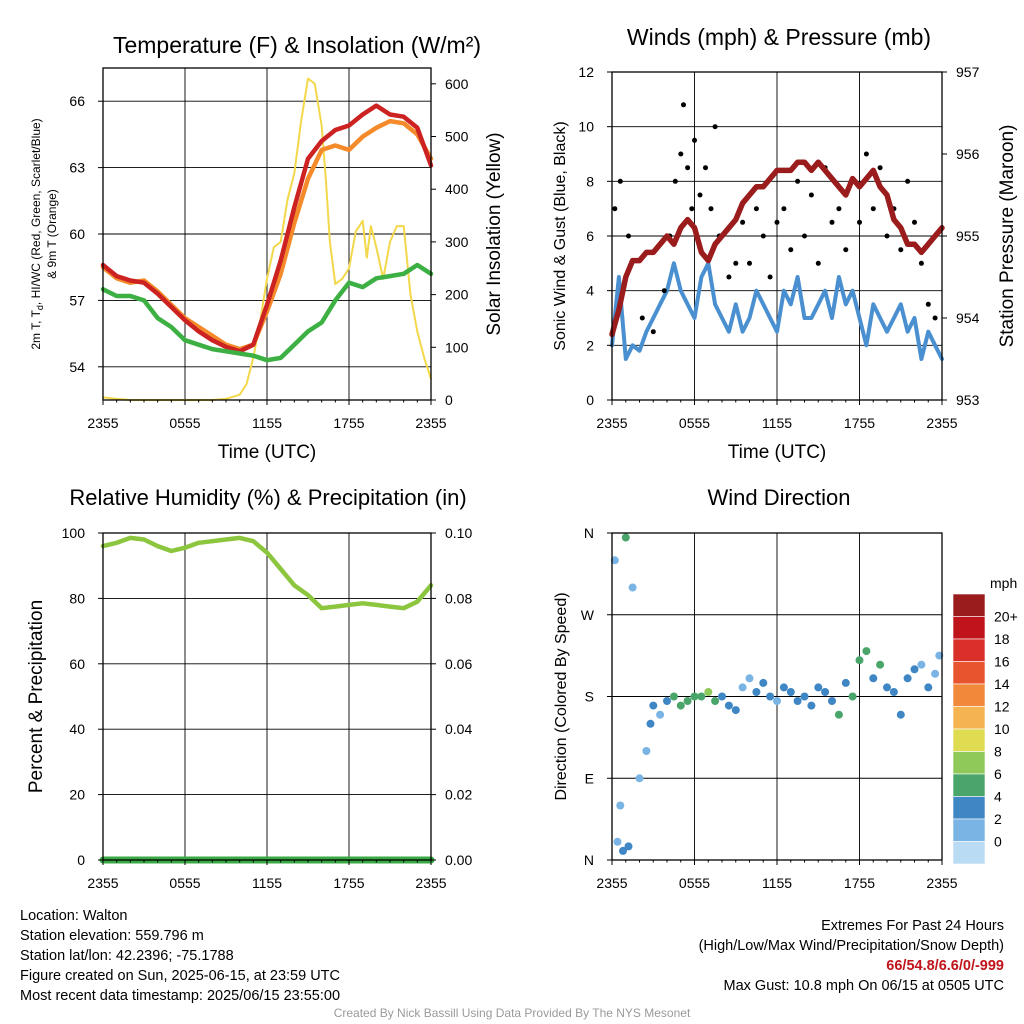 Image resolution: width=1024 pixels, height=1024 pixels. What do you see at coordinates (1002, 684) in the screenshot?
I see `colorbar-label: 14` at bounding box center [1002, 684].